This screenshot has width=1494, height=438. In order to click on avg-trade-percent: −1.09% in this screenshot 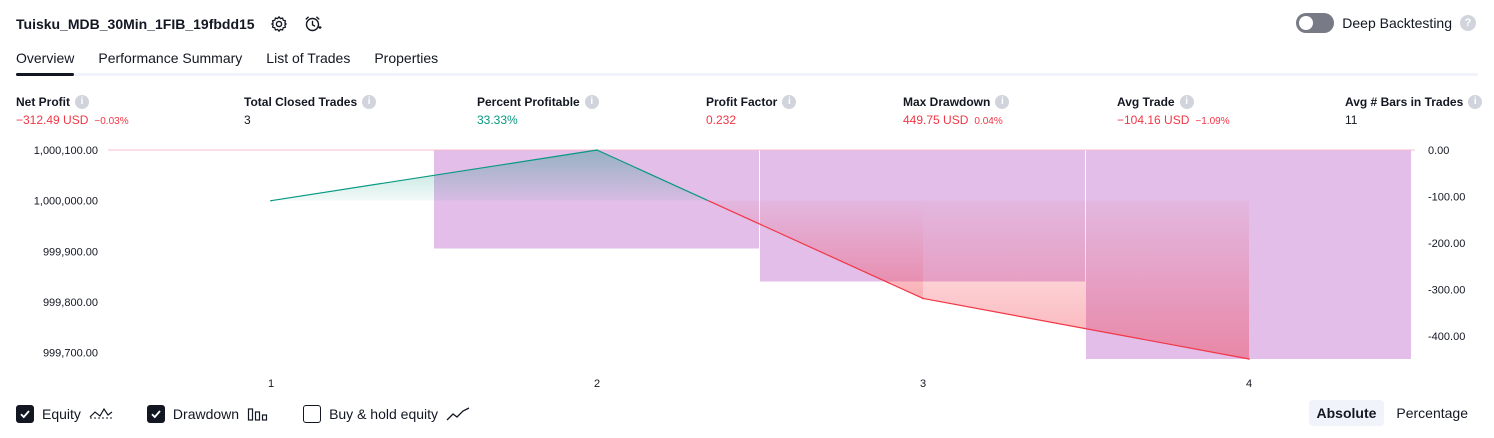, I will do `click(1212, 121)`.